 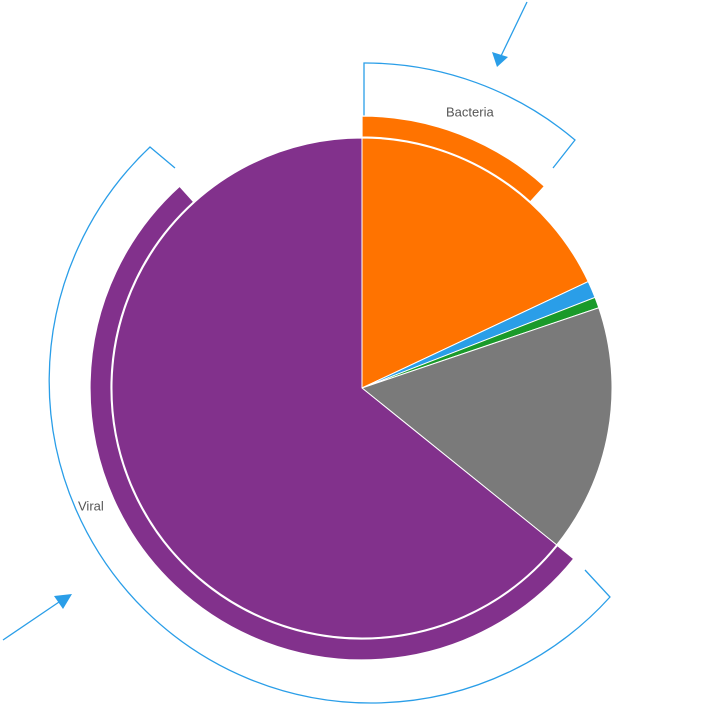 What do you see at coordinates (91, 505) in the screenshot?
I see `slice-label: Viral` at bounding box center [91, 505].